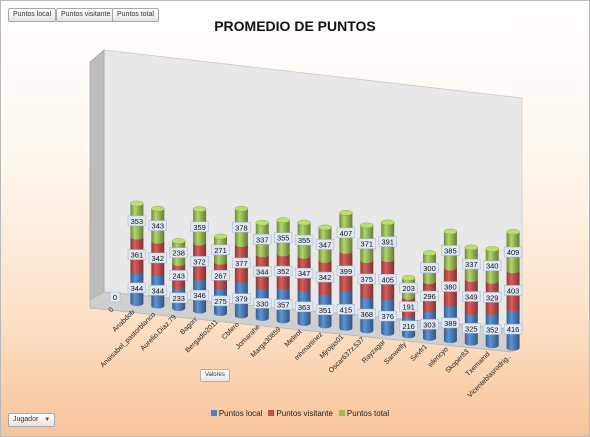 This screenshot has height=437, width=590. I want to click on data-label: 349, so click(471, 297).